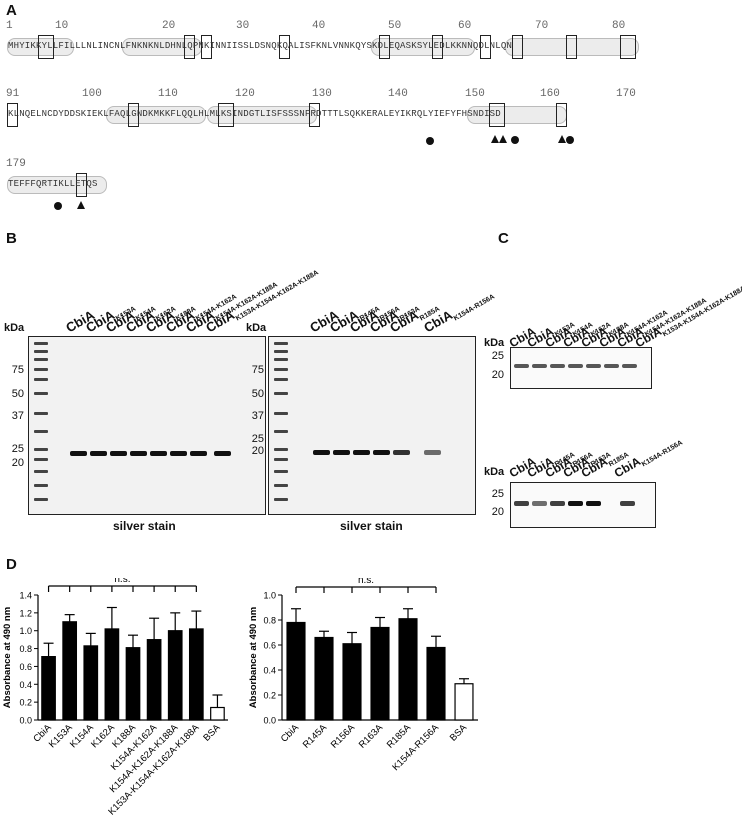 The width and height of the screenshot is (742, 837). What do you see at coordinates (371, 526) in the screenshot?
I see `b-right-caption: silver stain` at bounding box center [371, 526].